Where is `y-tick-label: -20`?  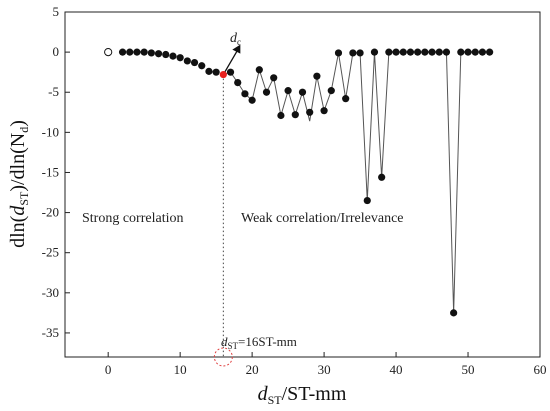 y-tick-label: -20 is located at coordinates (50, 212).